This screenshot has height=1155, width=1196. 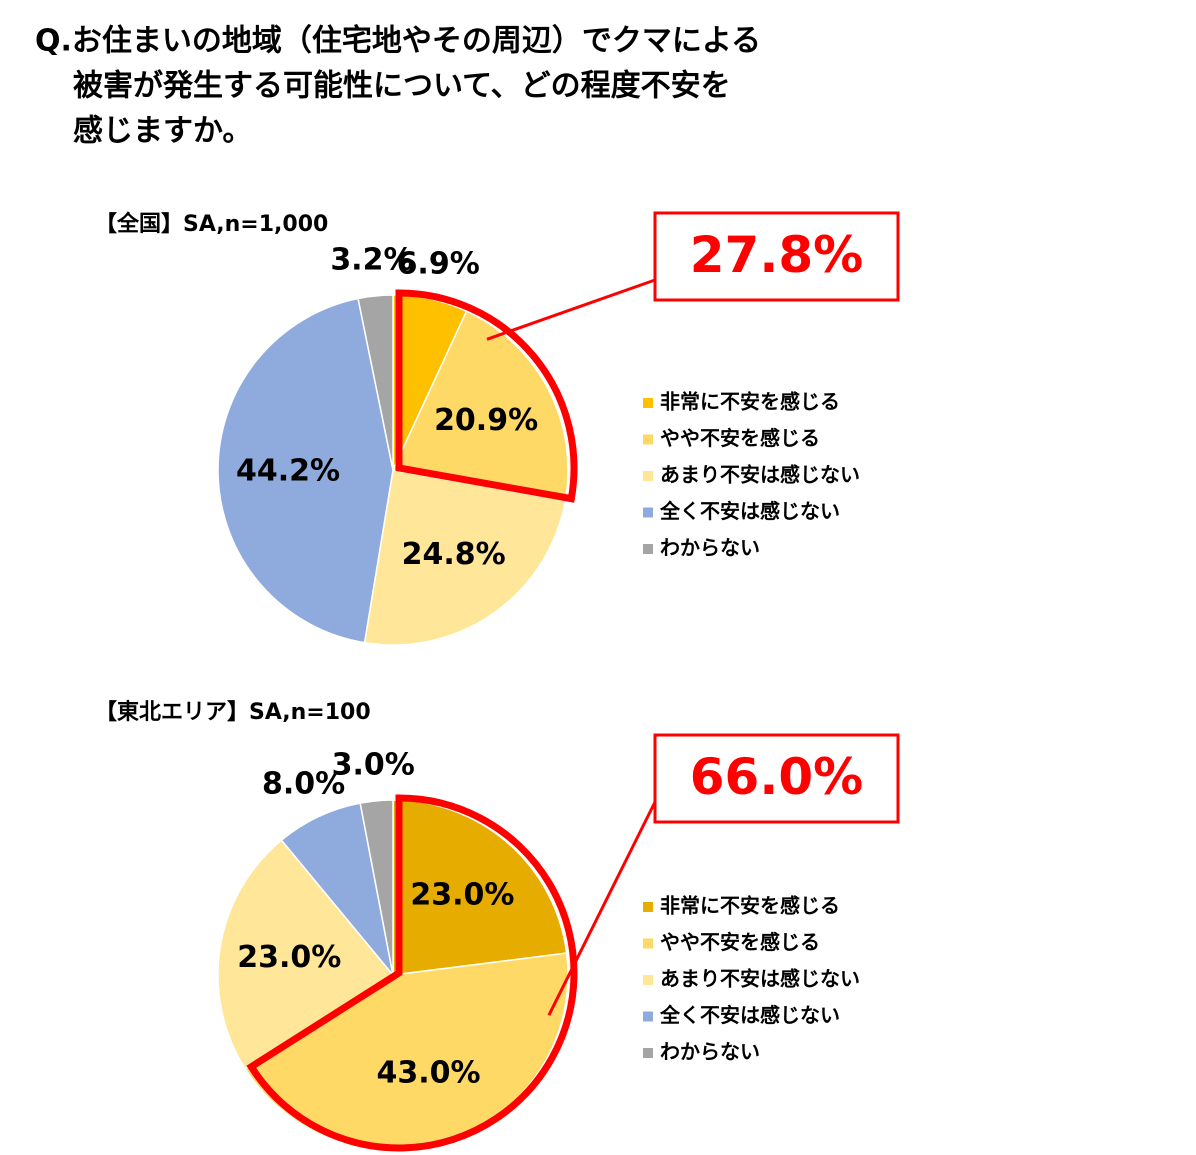 I want to click on data-label: 24.8%, so click(x=454, y=554).